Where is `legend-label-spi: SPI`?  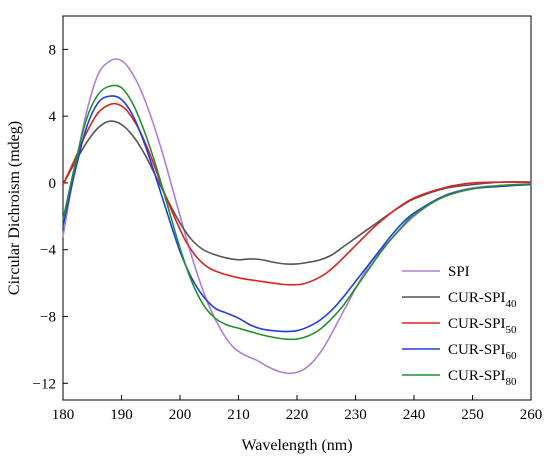
legend-label-spi: SPI is located at coordinates (459, 272).